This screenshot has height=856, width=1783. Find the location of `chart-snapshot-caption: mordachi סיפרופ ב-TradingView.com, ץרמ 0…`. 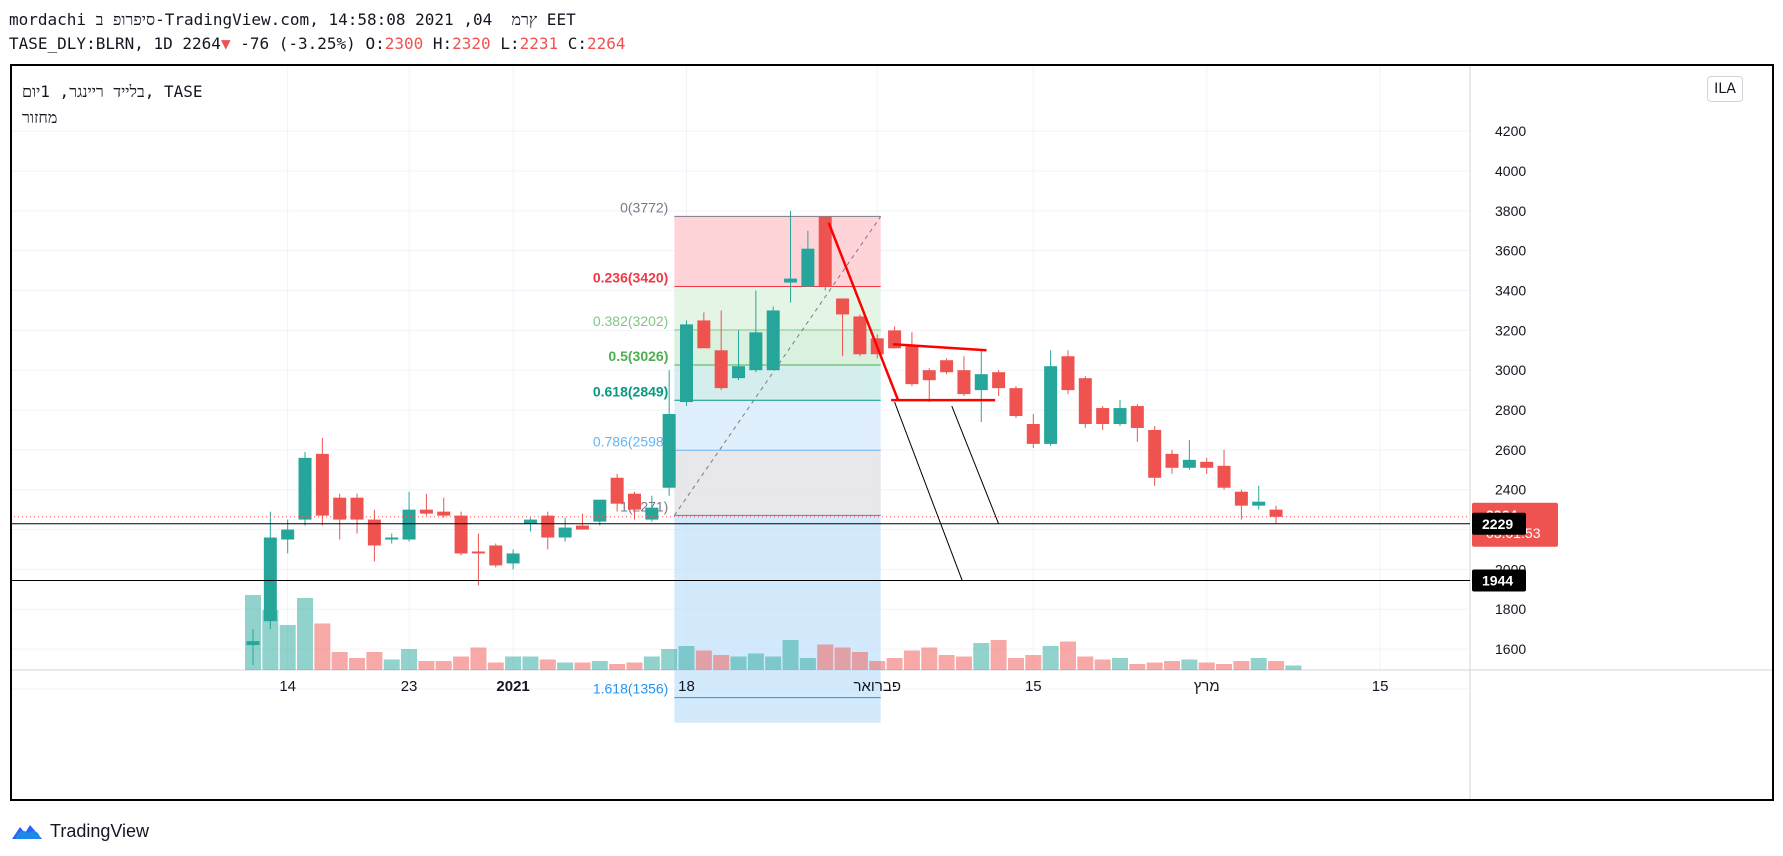

chart-snapshot-caption: mordachi סיפרופ ב-TradingView.com, ץרמ 0… is located at coordinates (292, 19).